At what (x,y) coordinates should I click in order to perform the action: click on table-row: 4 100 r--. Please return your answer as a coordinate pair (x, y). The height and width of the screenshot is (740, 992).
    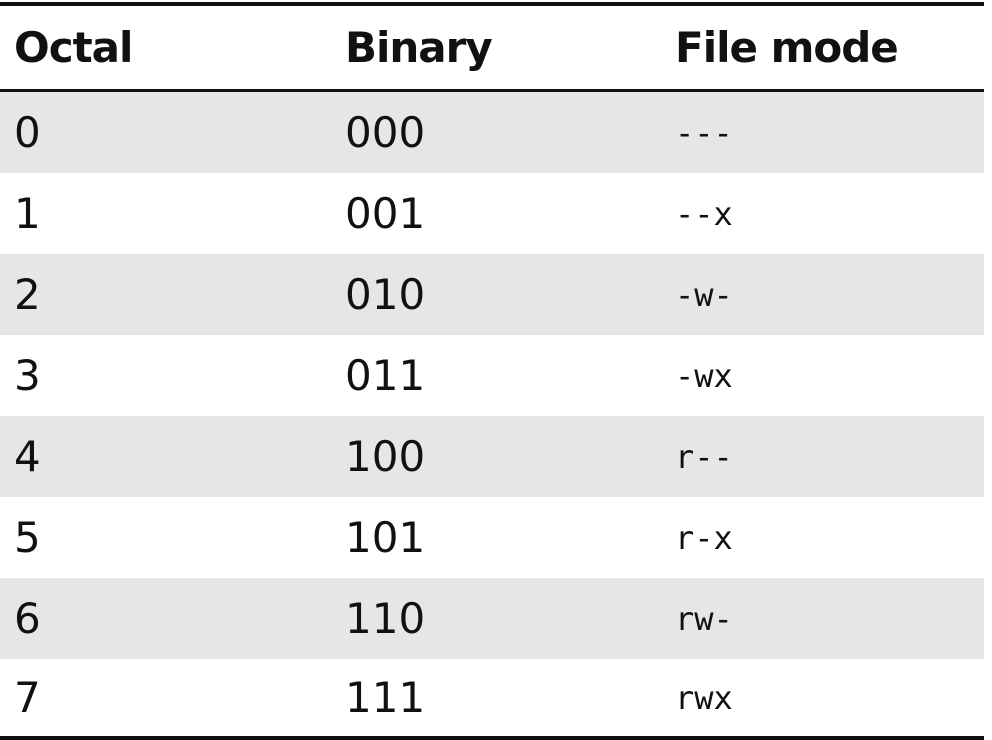
    Looking at the image, I should click on (492, 456).